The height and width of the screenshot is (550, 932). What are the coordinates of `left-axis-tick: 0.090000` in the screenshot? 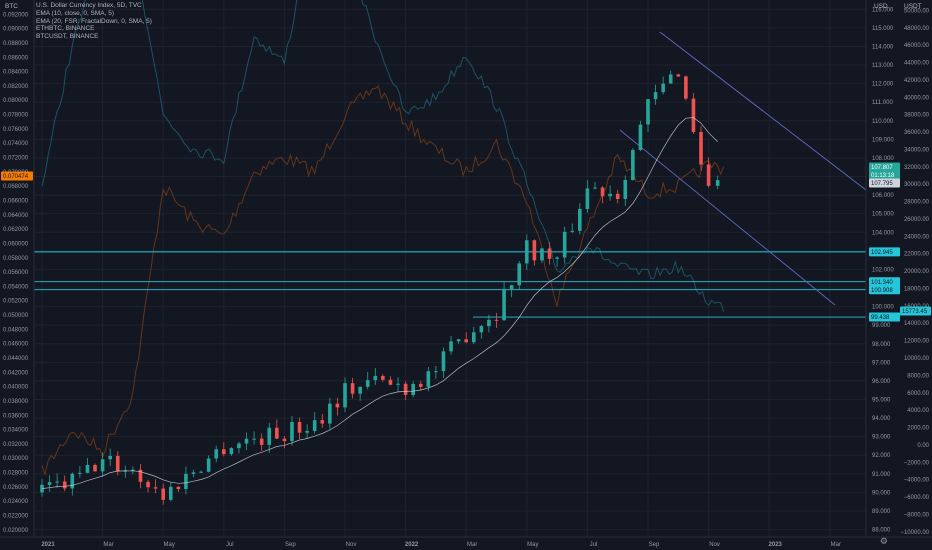 It's located at (16, 30).